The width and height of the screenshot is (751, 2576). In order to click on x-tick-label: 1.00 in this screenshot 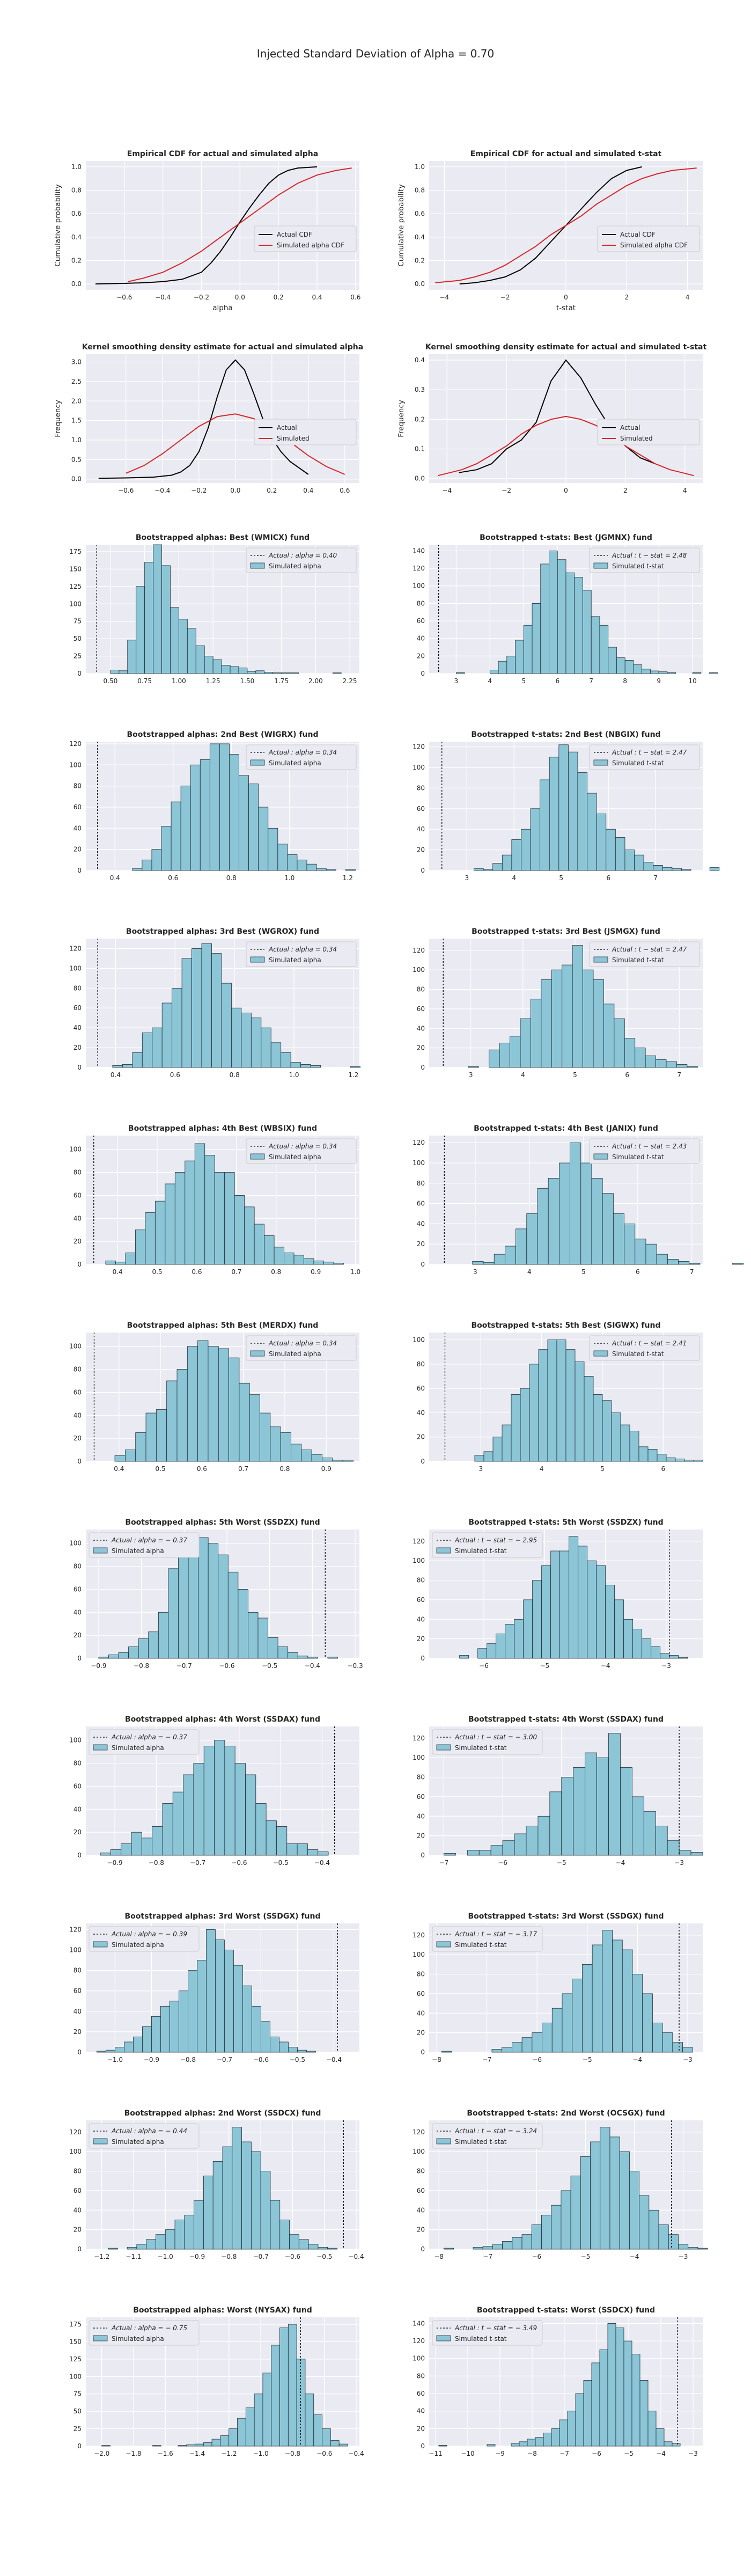, I will do `click(179, 681)`.